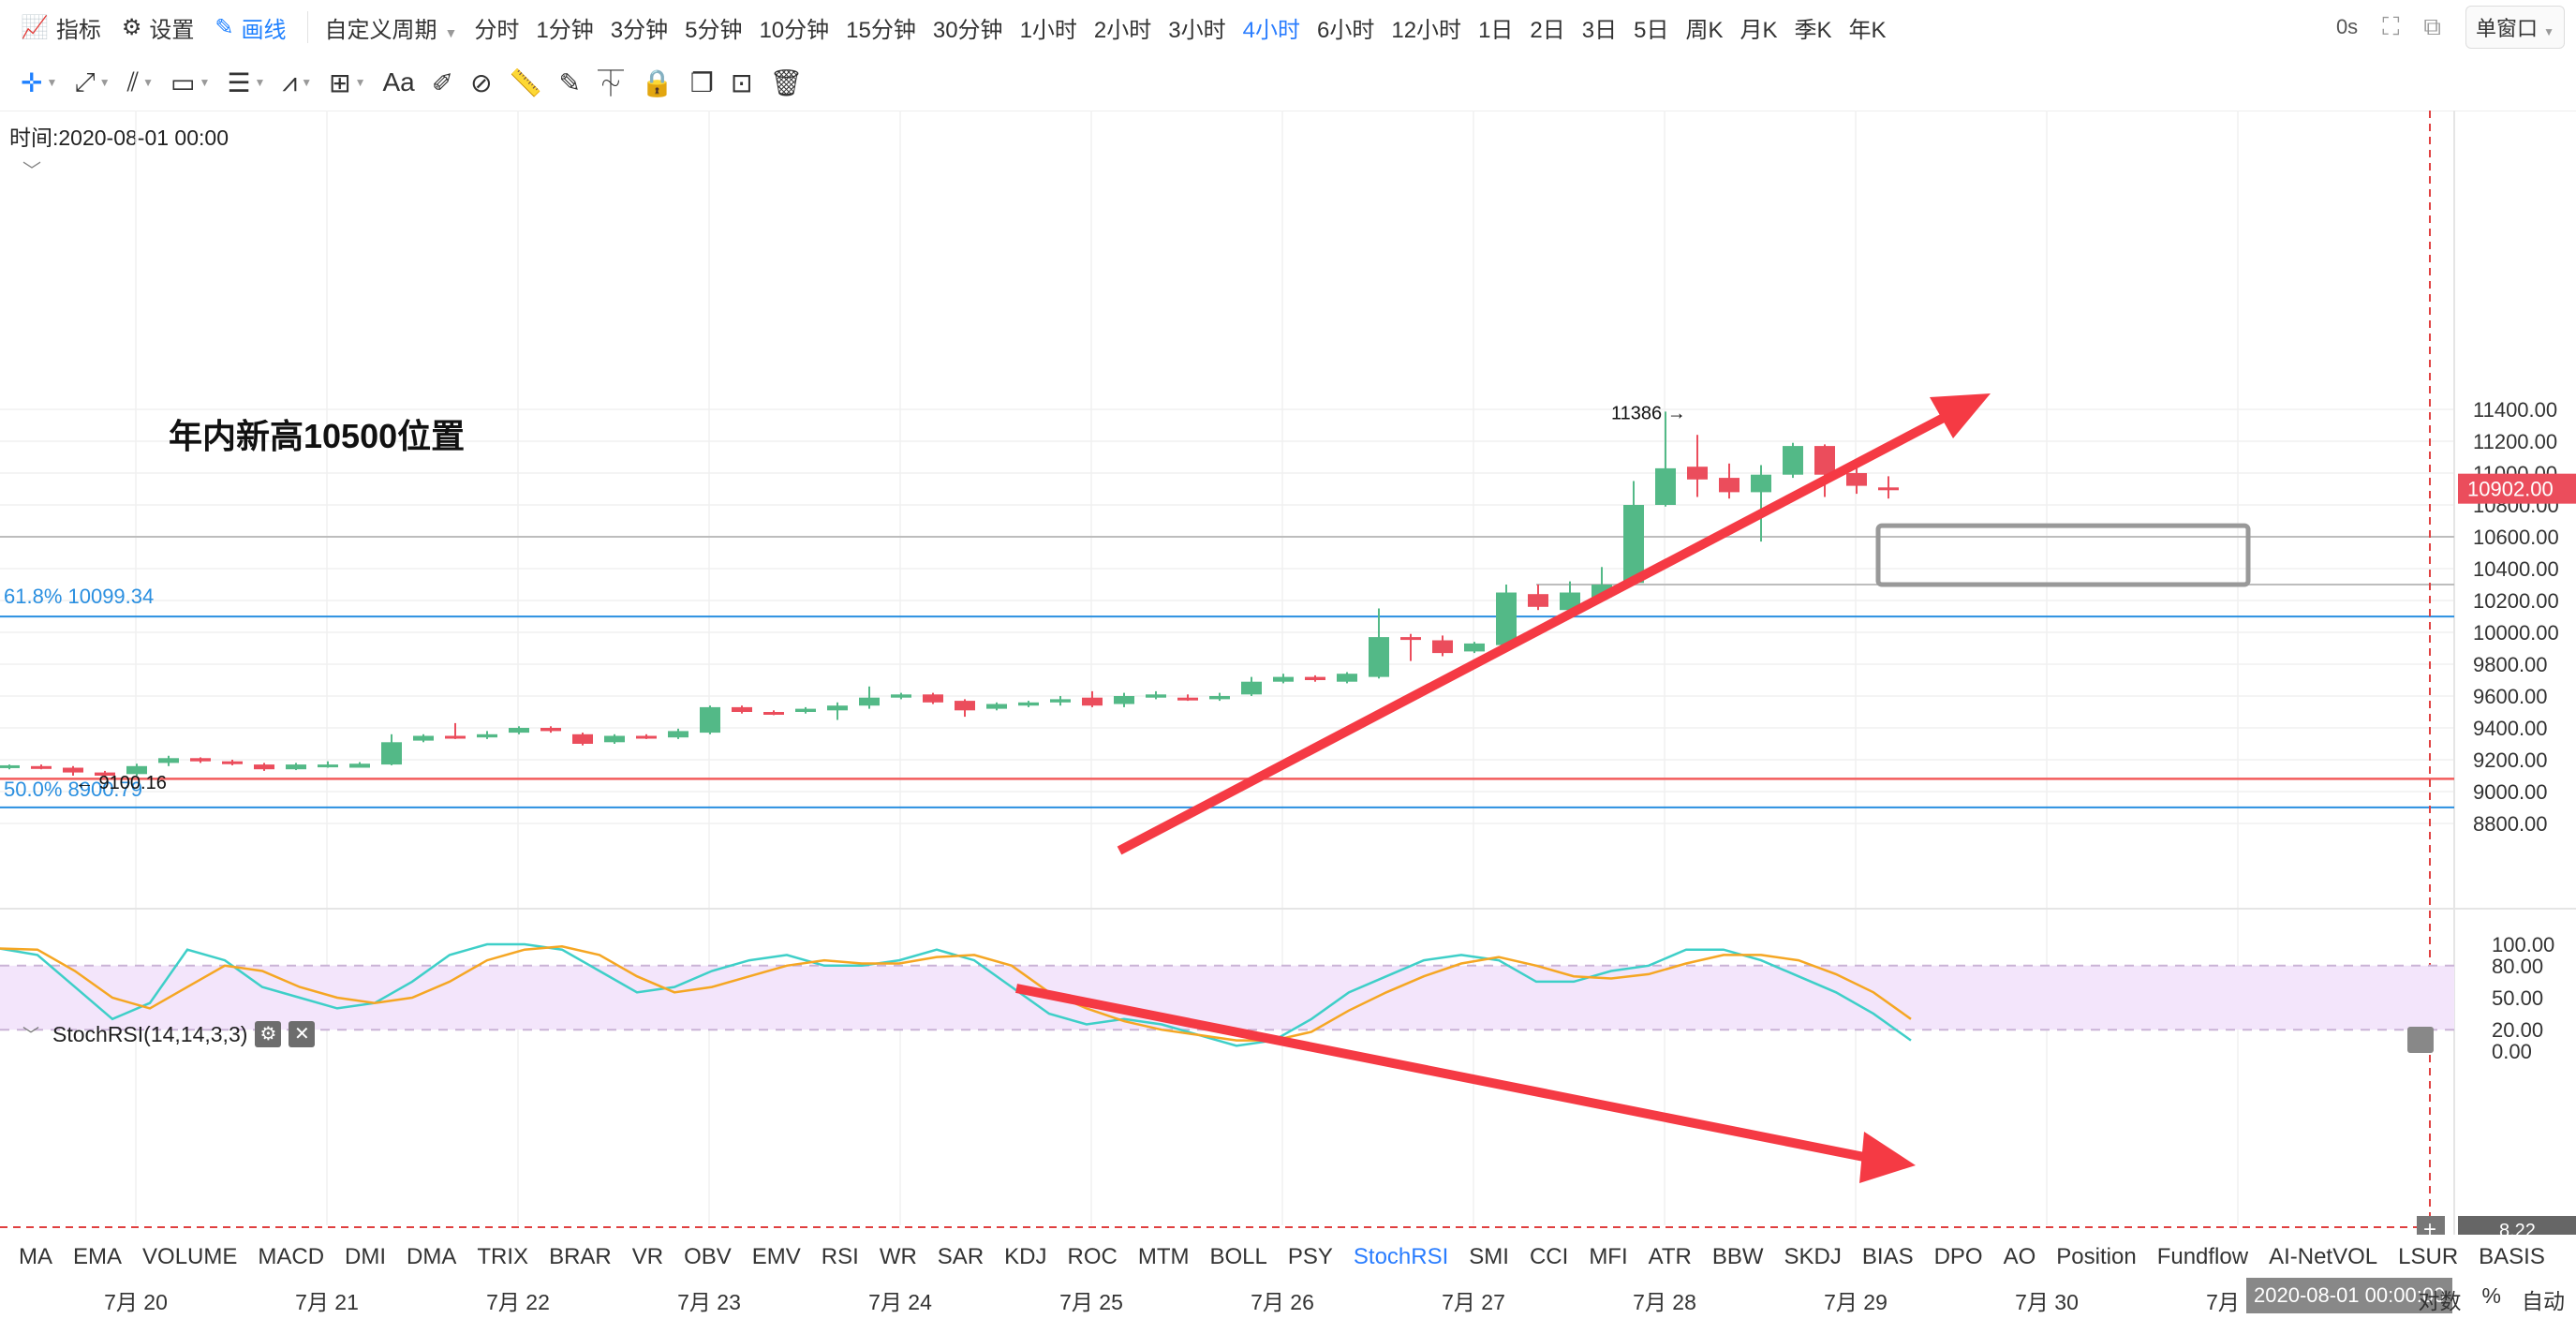  Describe the element at coordinates (61, 28) in the screenshot. I see `indicator-button: 📈 指标` at that location.